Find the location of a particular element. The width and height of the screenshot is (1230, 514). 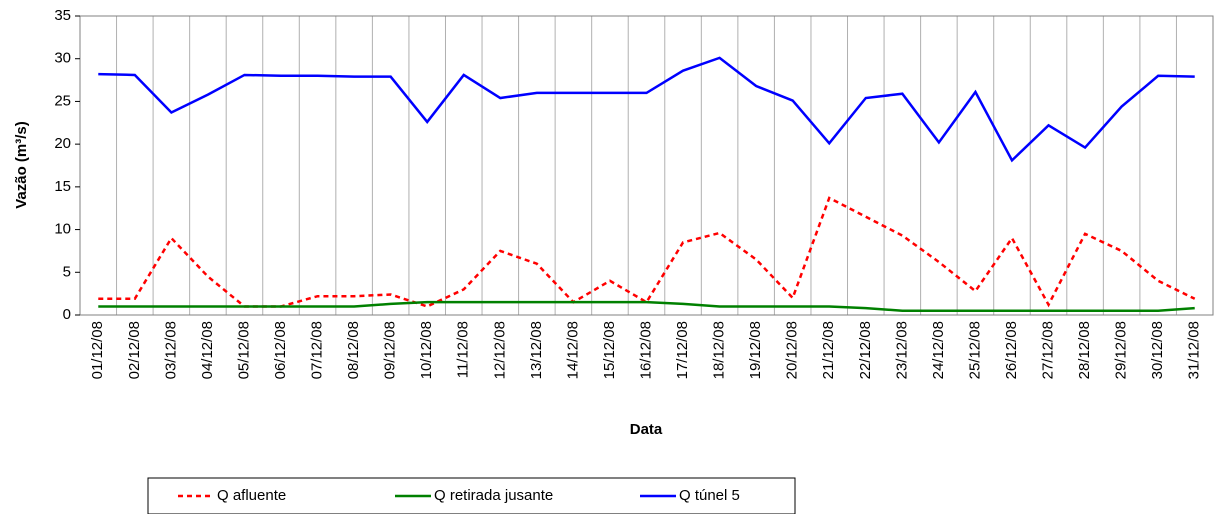

x-tick-label: 18/12/08 is located at coordinates (719, 350).